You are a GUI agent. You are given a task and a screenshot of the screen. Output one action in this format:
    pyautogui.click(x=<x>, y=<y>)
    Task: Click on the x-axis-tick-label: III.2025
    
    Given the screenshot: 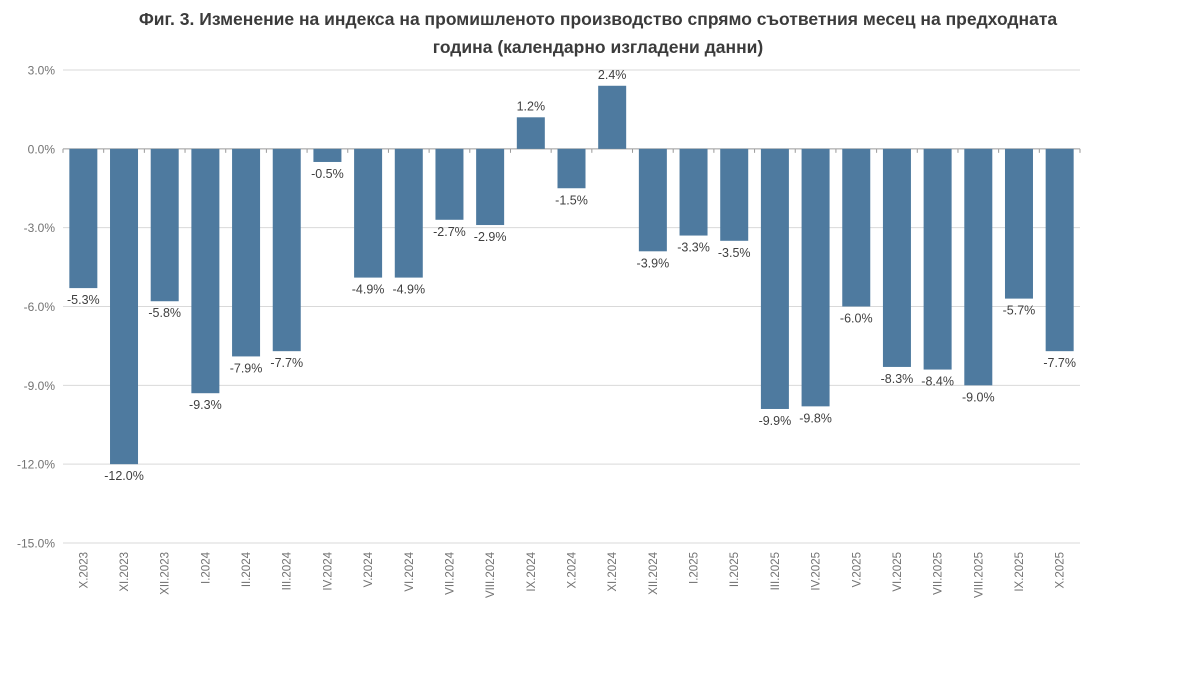 What is the action you would take?
    pyautogui.click(x=776, y=571)
    